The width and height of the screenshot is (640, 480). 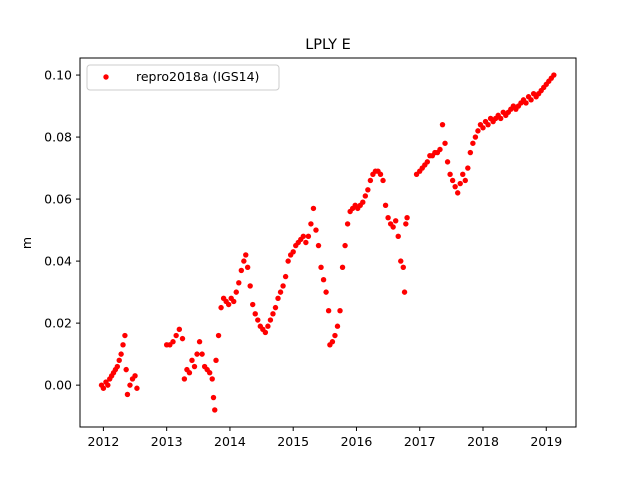 I want to click on legend-marker, so click(x=106, y=77).